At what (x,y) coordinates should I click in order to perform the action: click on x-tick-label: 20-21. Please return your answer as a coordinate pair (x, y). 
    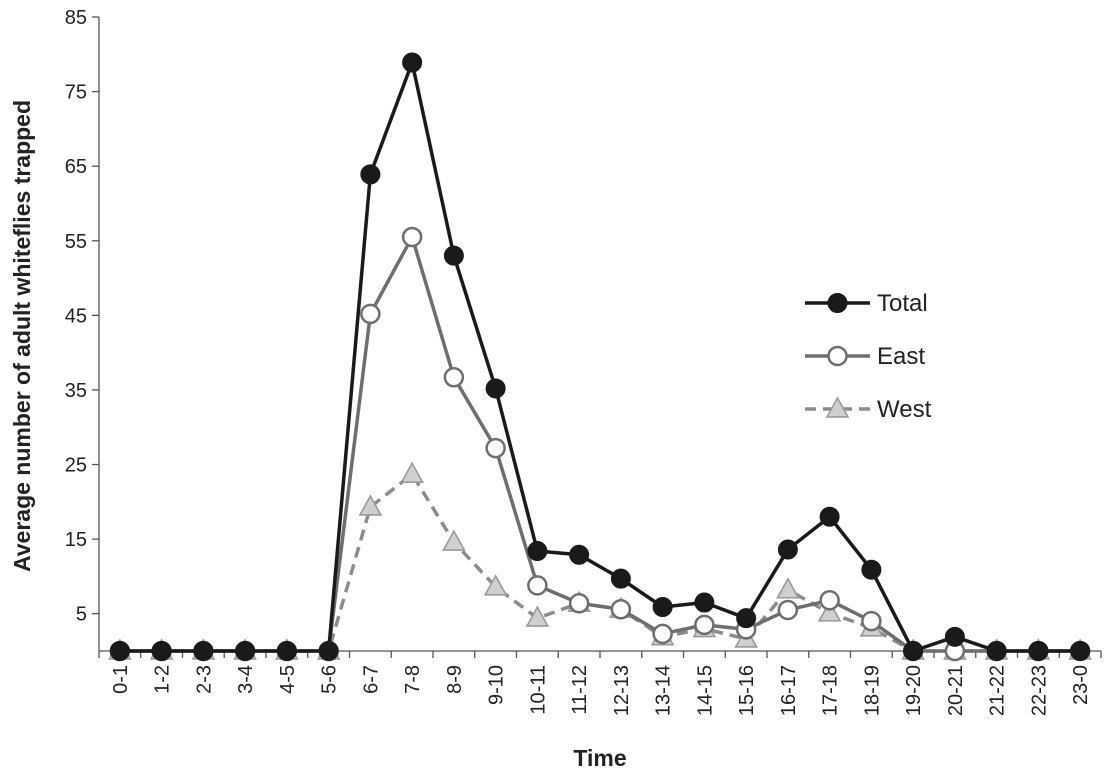
    Looking at the image, I should click on (956, 690).